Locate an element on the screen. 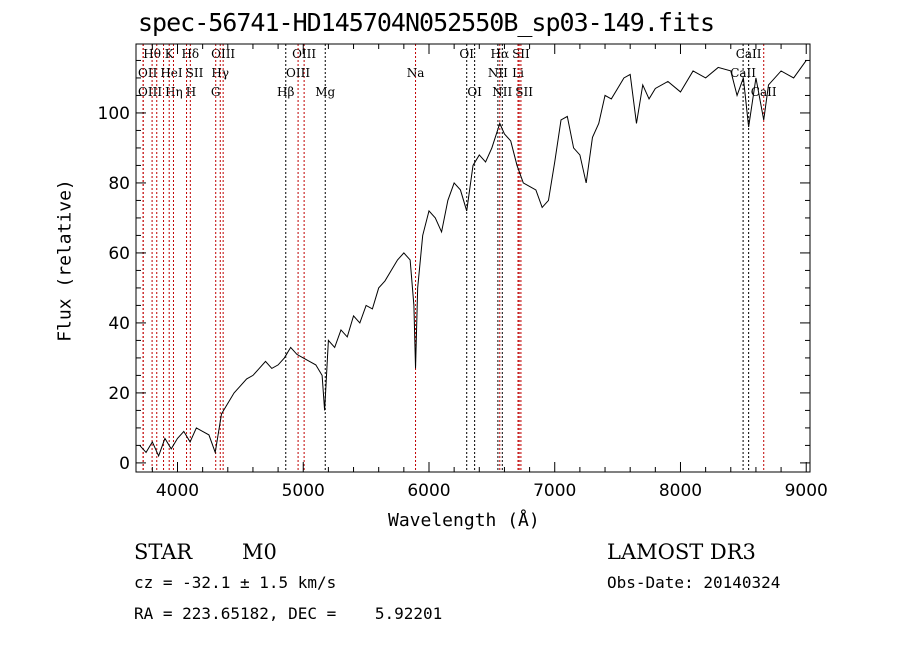 Image resolution: width=900 pixels, height=649 pixels. x-tick-label: 4000 is located at coordinates (177, 491).